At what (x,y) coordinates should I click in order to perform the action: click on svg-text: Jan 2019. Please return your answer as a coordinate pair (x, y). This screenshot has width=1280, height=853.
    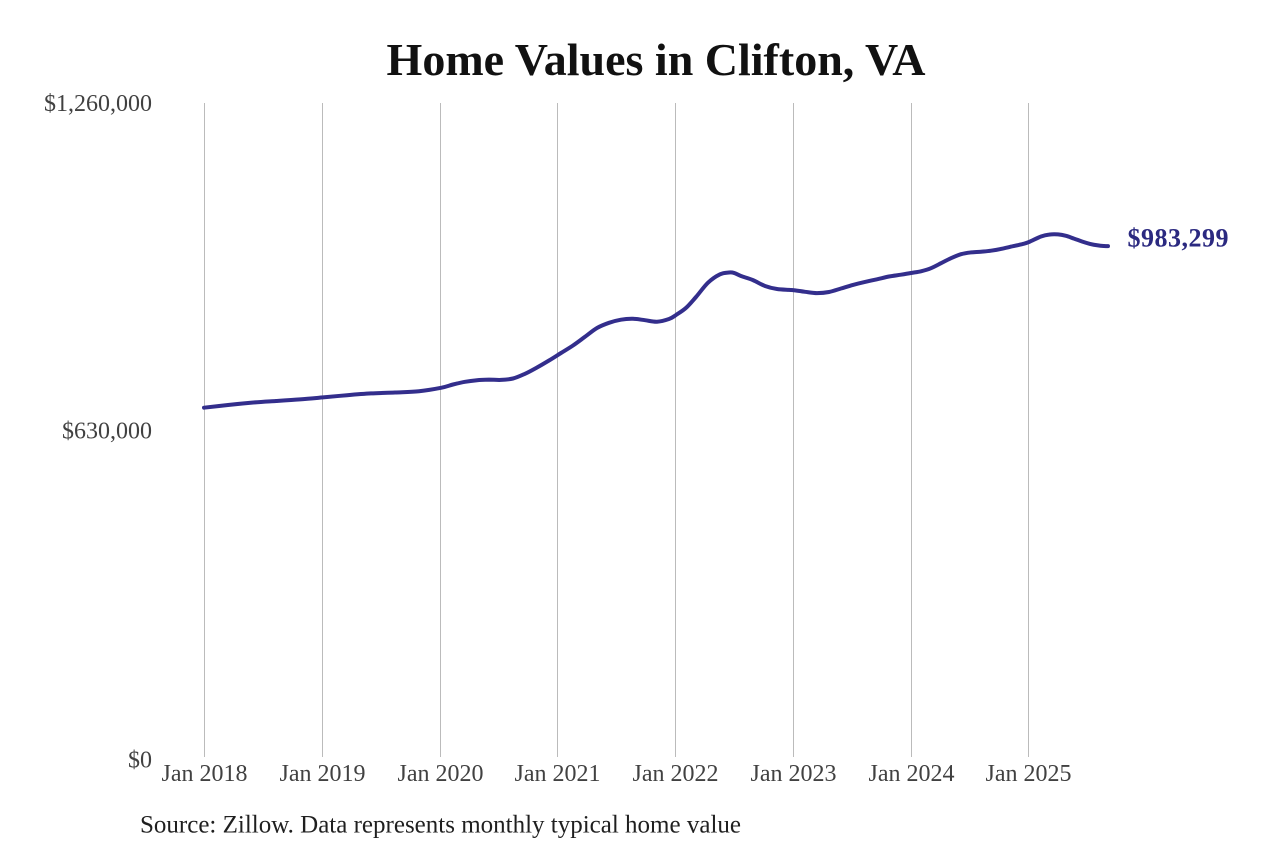
    Looking at the image, I should click on (323, 774).